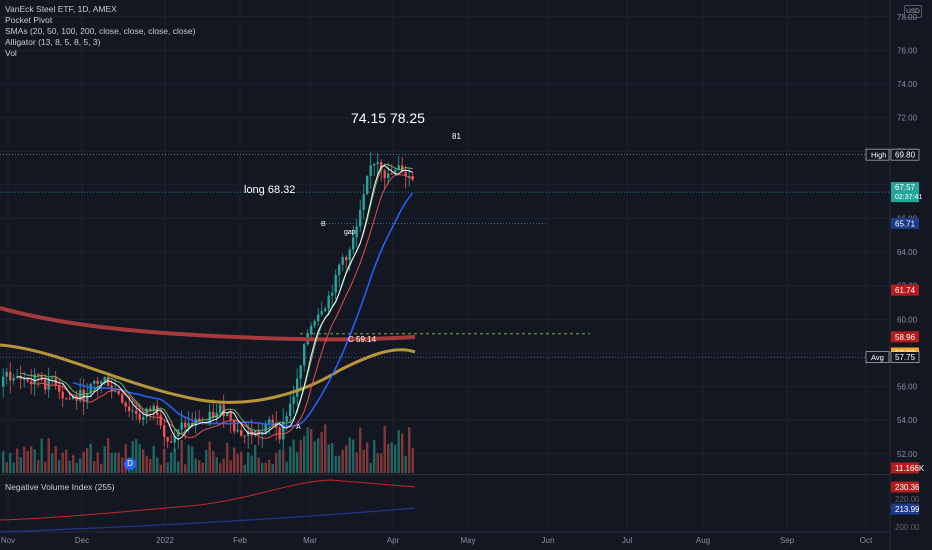 The image size is (932, 550). What do you see at coordinates (60, 487) in the screenshot?
I see `nvi-legend: Negative Volume Index (255)` at bounding box center [60, 487].